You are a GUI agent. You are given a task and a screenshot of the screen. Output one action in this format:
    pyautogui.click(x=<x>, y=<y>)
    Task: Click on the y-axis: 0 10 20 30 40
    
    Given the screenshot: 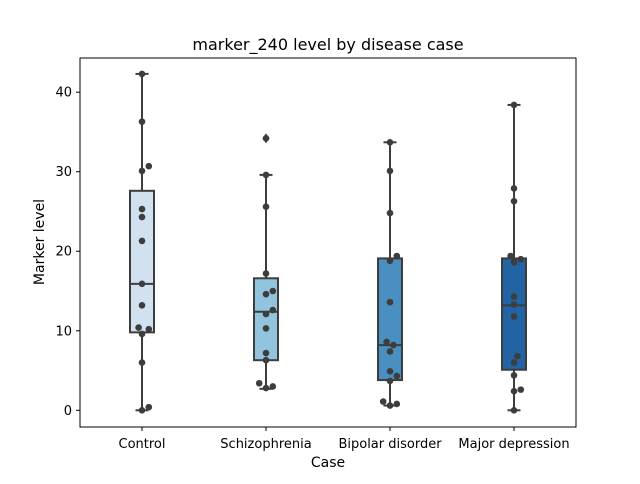 What is the action you would take?
    pyautogui.click(x=67, y=252)
    